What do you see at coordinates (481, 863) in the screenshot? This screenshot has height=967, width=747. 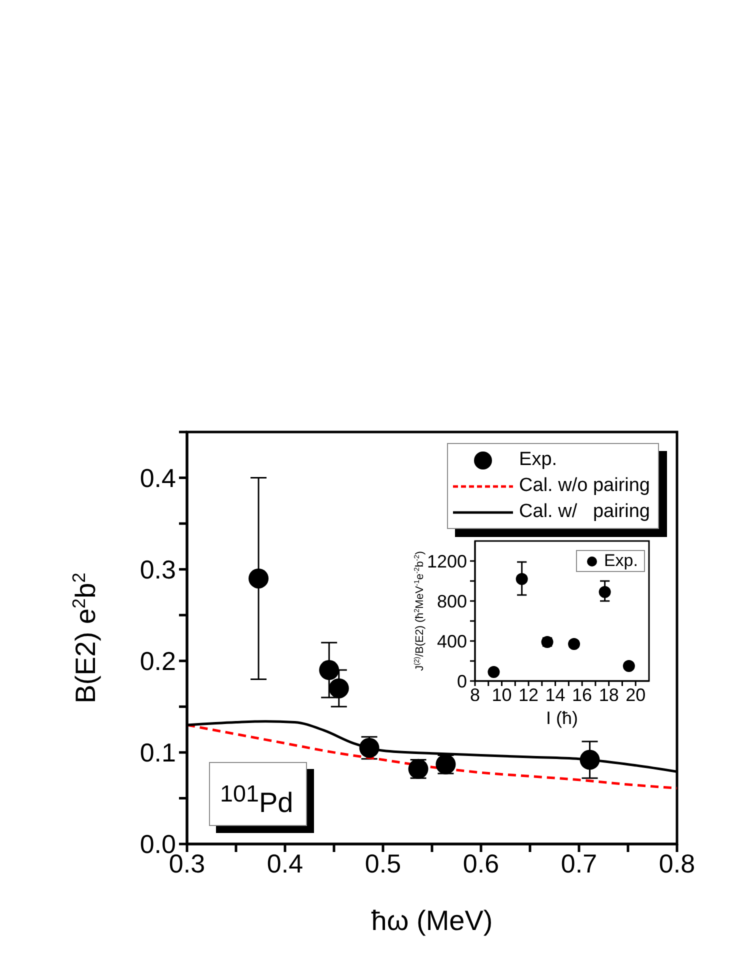 I see `x-tick-label: 0.6` at bounding box center [481, 863].